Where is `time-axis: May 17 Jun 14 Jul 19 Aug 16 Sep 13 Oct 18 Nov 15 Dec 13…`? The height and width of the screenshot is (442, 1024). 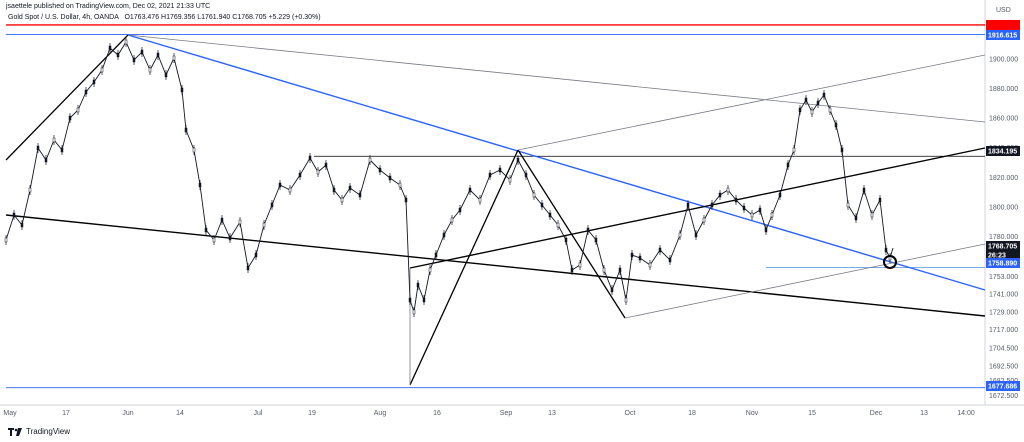
time-axis: May 17 Jun 14 Jul 19 Aug 16 Sep 13 Oct 18 Nov 15 Dec 13… is located at coordinates (488, 413).